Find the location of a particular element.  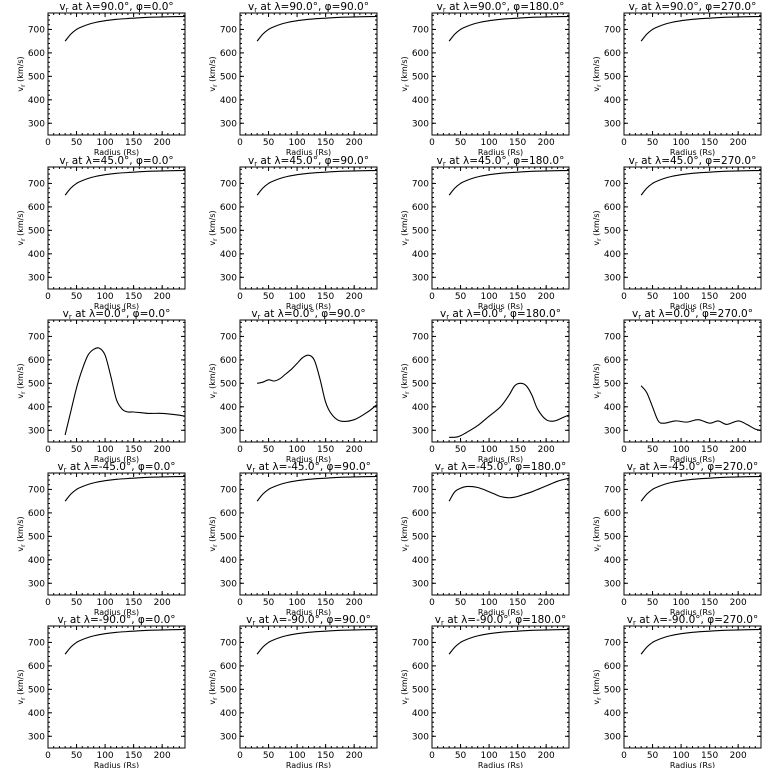

panel-title: vr at λ=45.0°, φ=180.0° is located at coordinates (501, 161).